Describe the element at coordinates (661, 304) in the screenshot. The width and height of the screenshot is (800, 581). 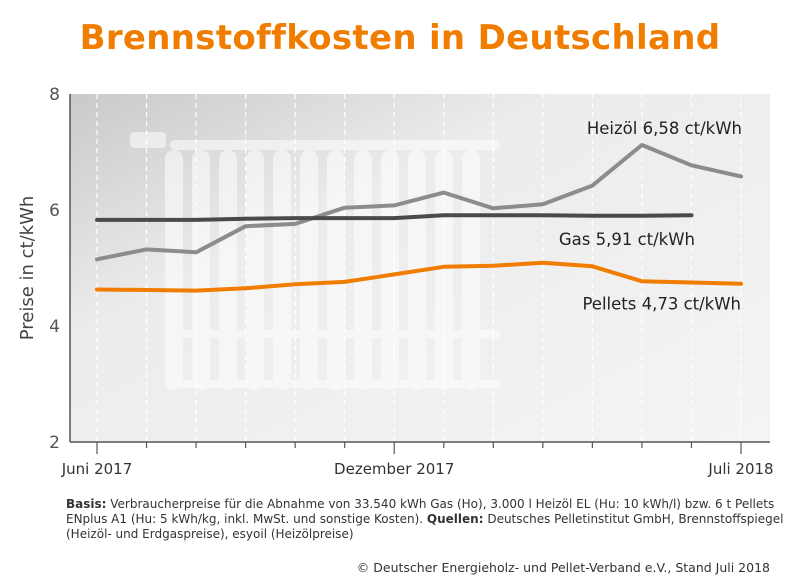
I see `series-label-pellets: Pellets 4,73 ct/kWh` at that location.